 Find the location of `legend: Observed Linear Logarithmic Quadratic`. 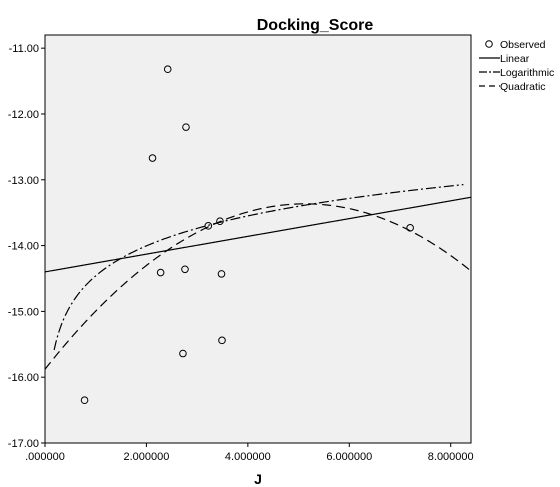

legend: Observed Linear Logarithmic Quadratic is located at coordinates (516, 66).